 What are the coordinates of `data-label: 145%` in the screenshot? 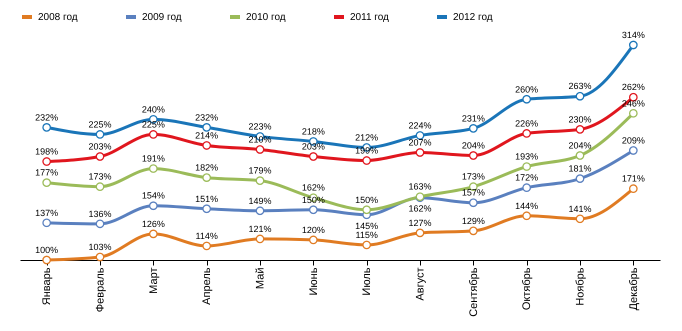 It's located at (366, 225).